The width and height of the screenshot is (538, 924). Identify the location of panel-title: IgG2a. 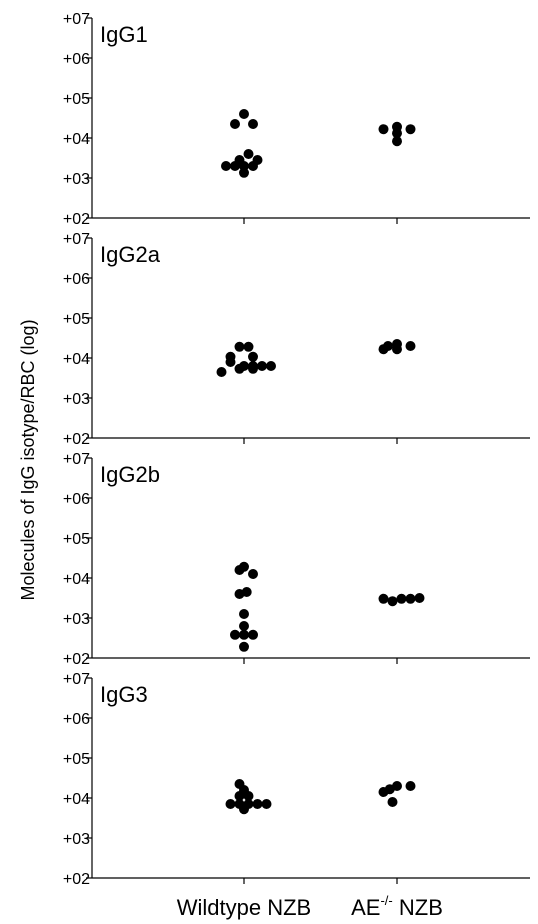
(130, 254).